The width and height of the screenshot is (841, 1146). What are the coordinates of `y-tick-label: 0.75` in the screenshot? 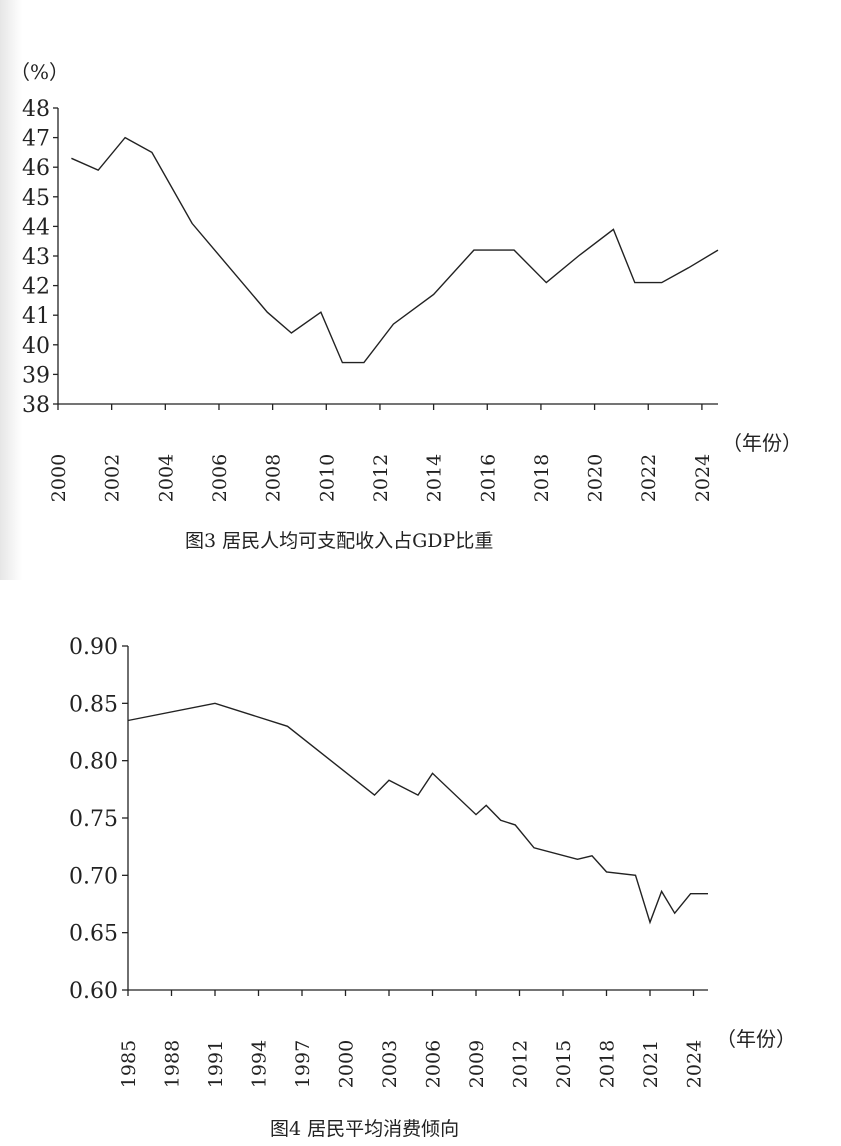 It's located at (93, 819).